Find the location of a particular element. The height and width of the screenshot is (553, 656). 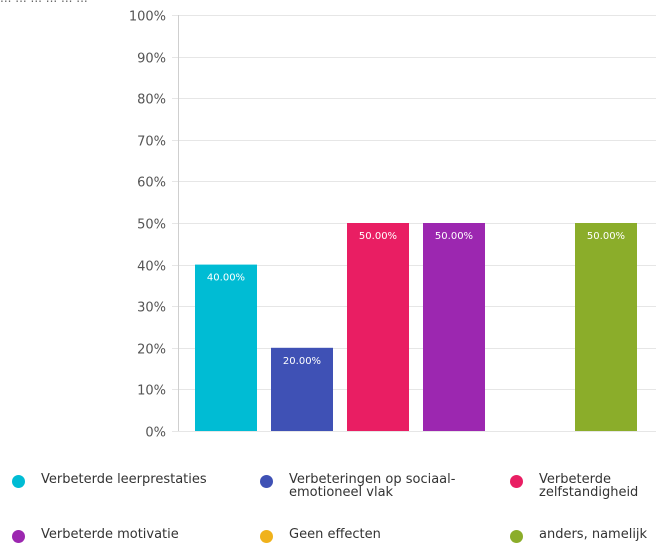

legend-label: Verbeterde leerprestaties is located at coordinates (124, 479).